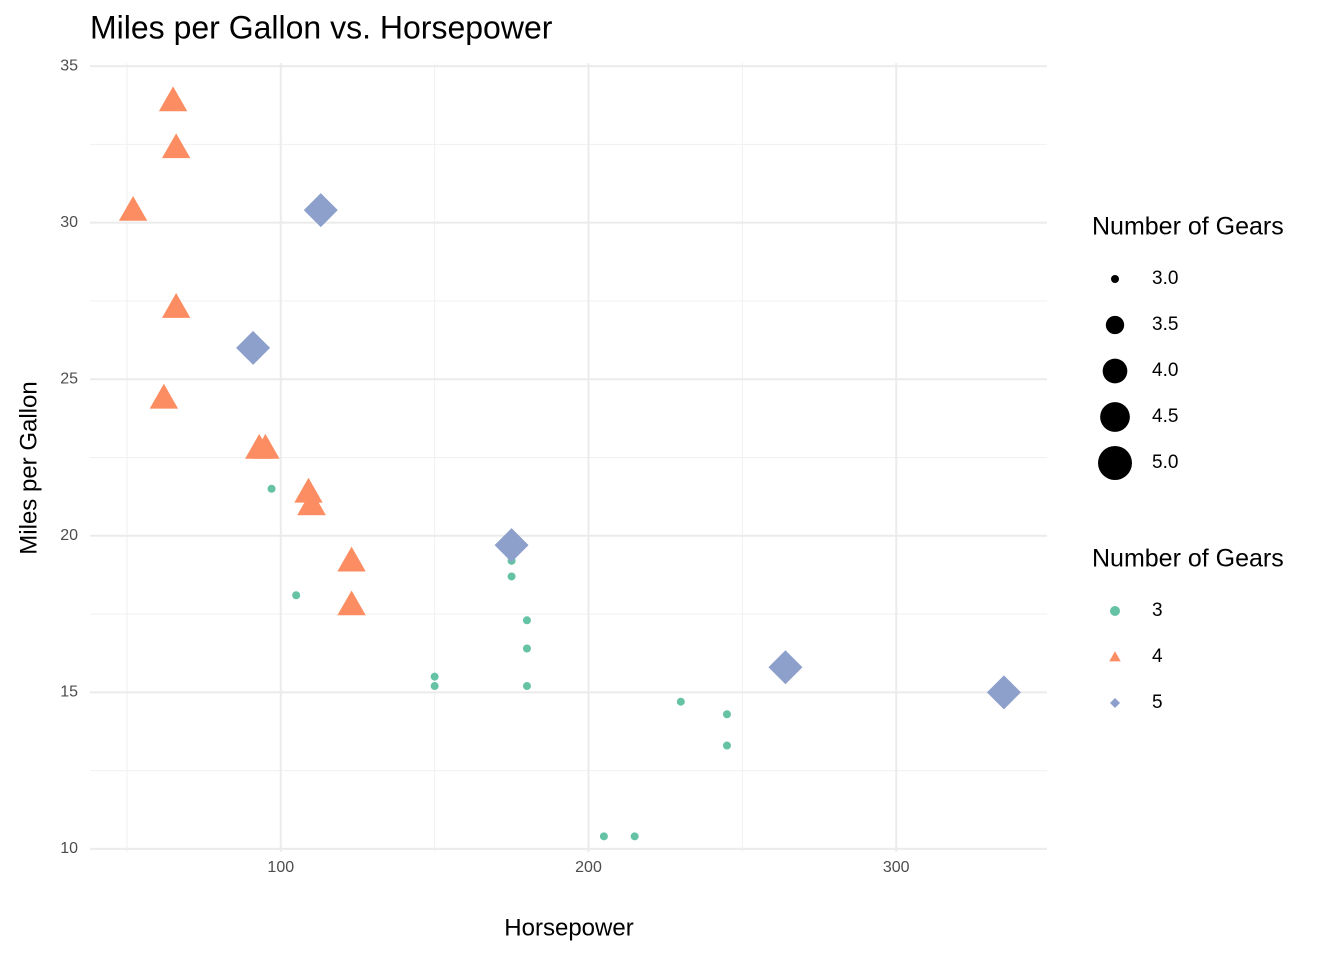  I want to click on legend-label: 5, so click(1157, 702).